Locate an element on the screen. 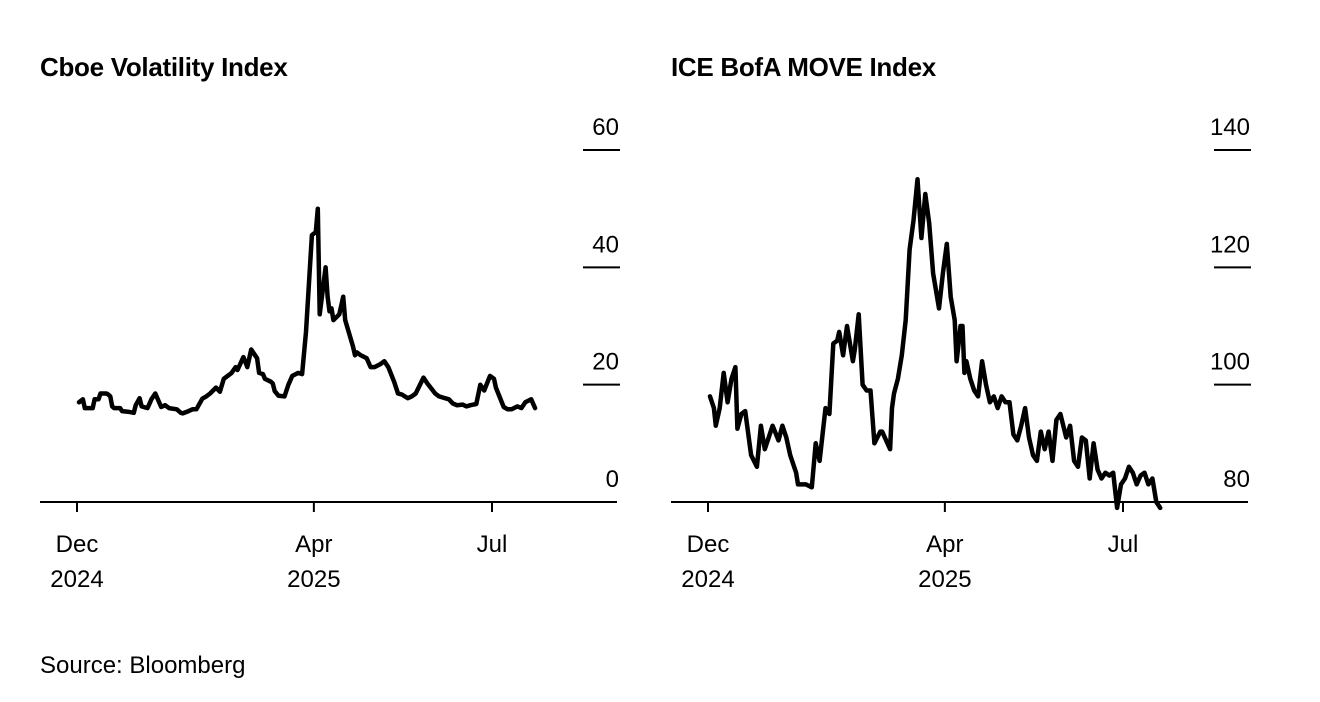 This screenshot has height=702, width=1320. chart-title: Cboe Volatility Index is located at coordinates (164, 67).